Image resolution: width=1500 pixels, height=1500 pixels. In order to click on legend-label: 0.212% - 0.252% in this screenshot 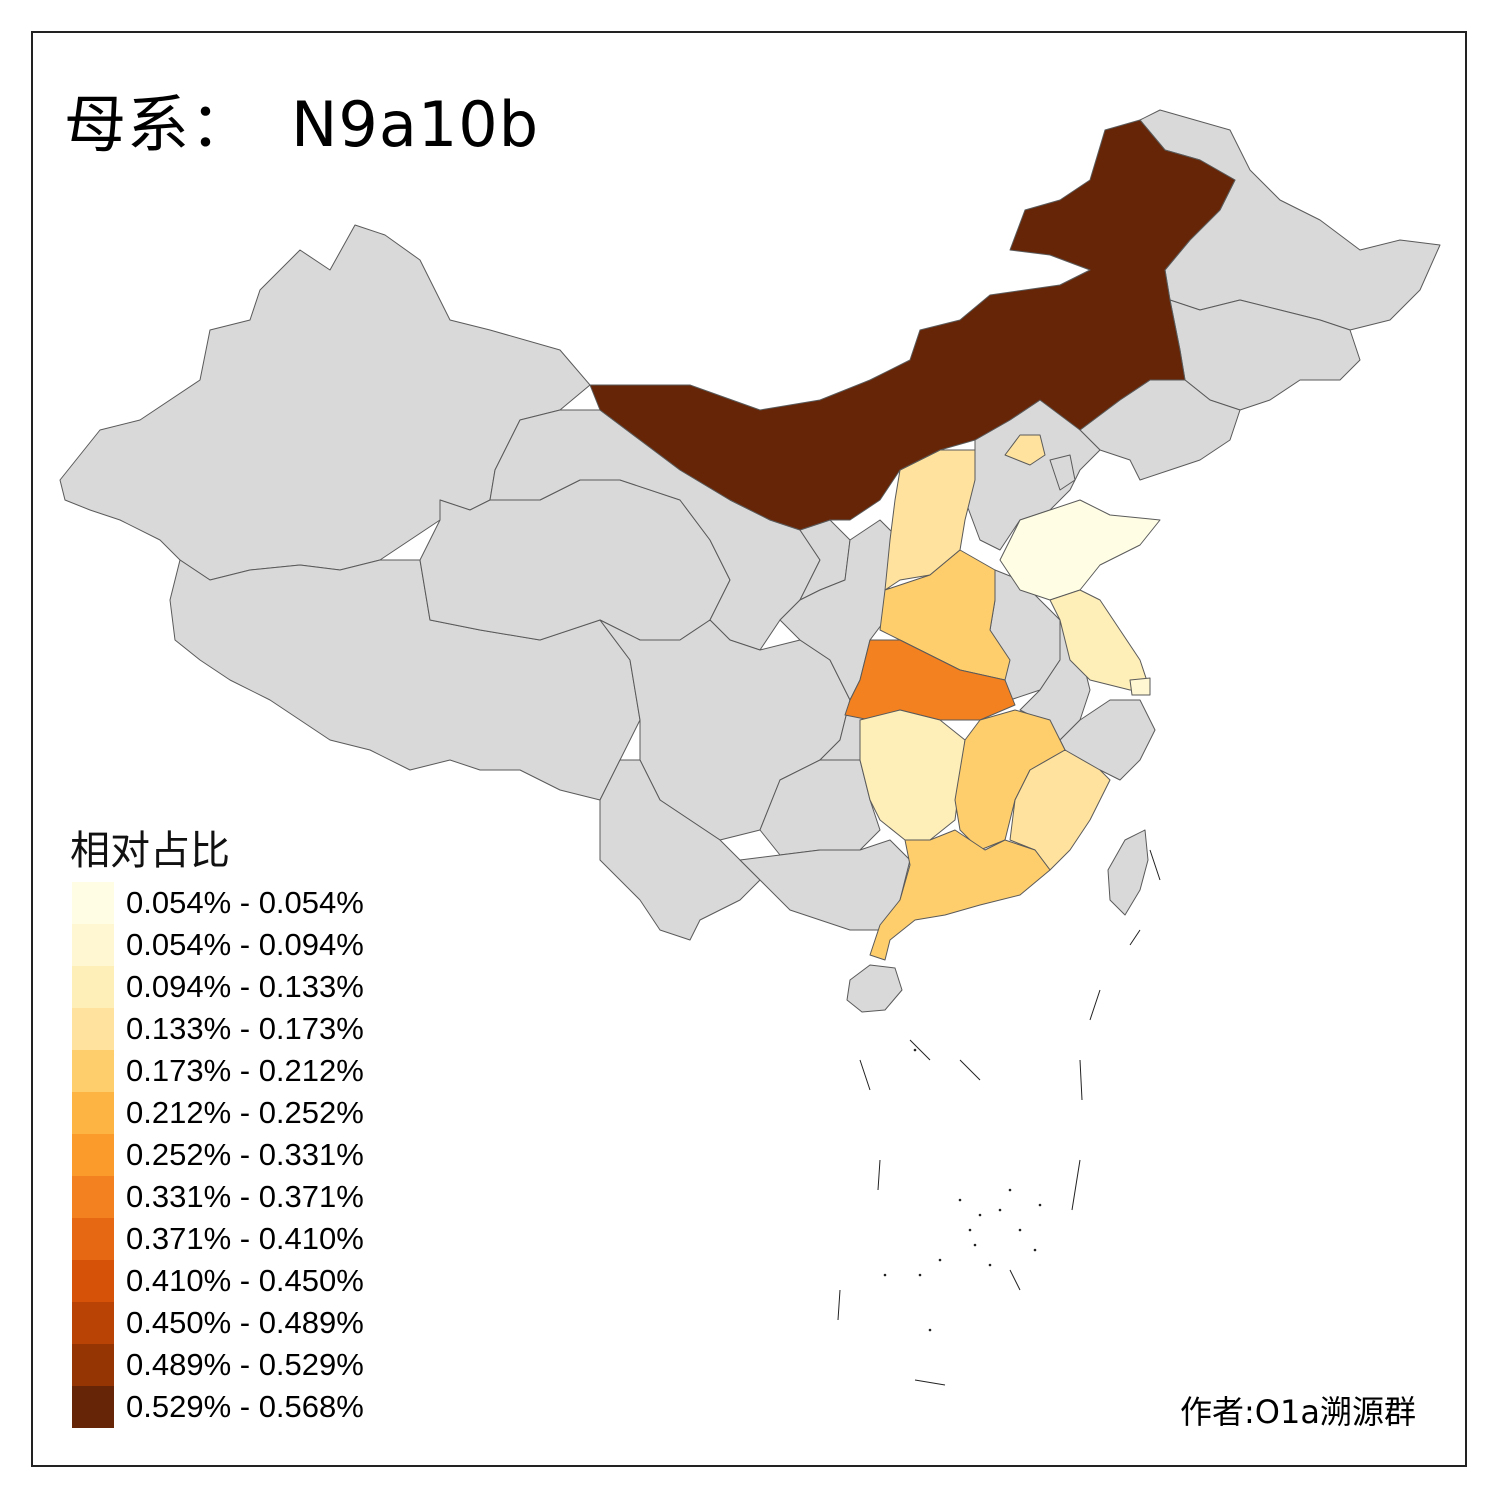, I will do `click(245, 1112)`.